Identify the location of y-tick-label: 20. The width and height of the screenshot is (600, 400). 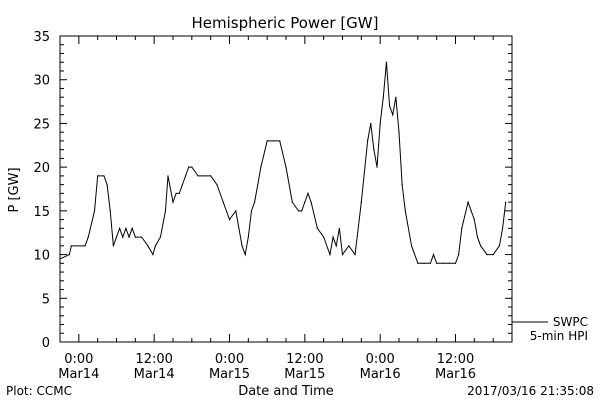
(41, 168).